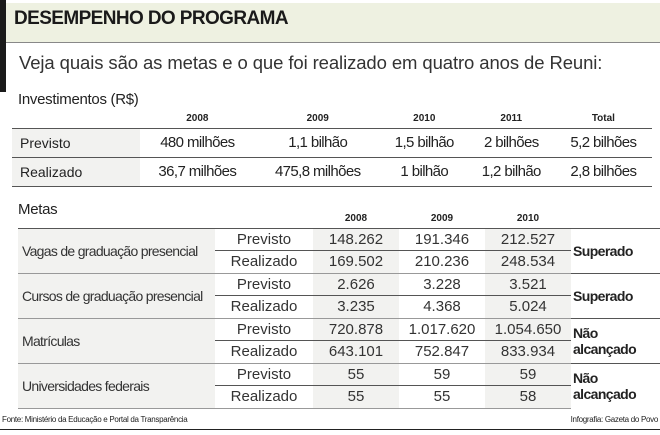  Describe the element at coordinates (528, 307) in the screenshot. I see `cell: 5.024` at that location.